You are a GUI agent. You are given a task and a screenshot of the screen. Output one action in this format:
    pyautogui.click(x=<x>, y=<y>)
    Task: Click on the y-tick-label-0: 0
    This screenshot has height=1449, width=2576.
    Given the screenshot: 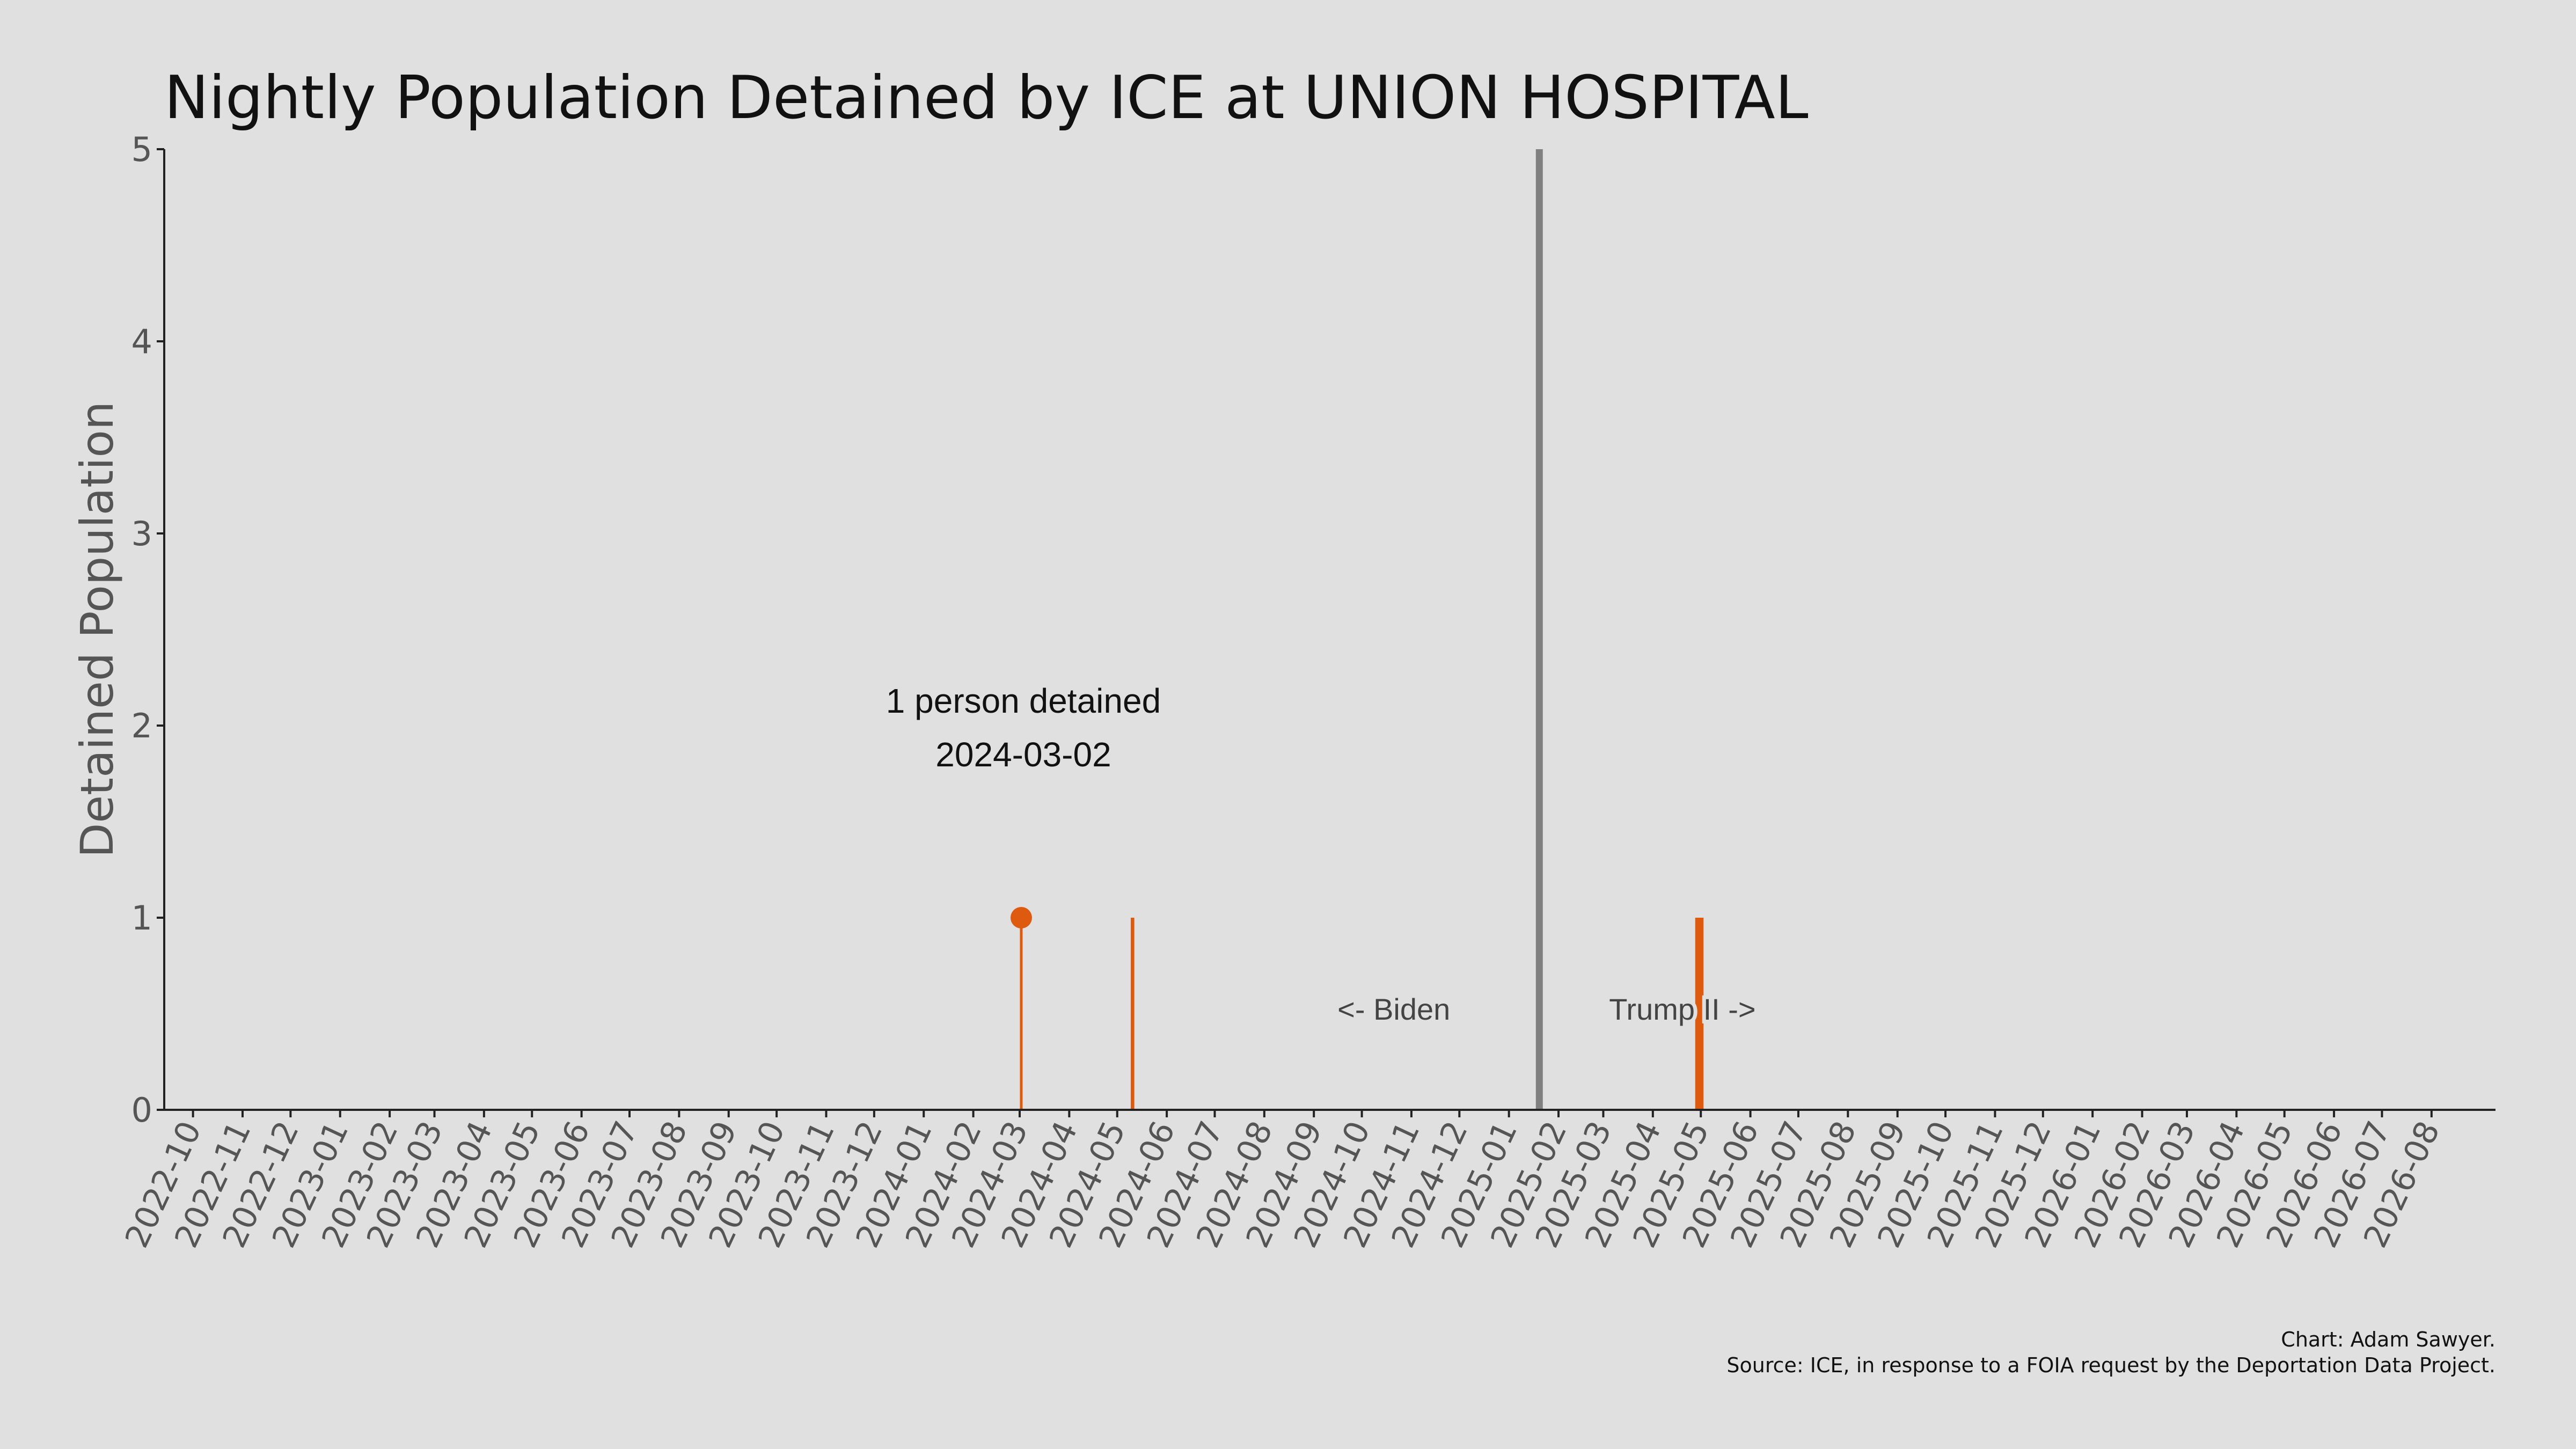 What is the action you would take?
    pyautogui.click(x=141, y=1110)
    